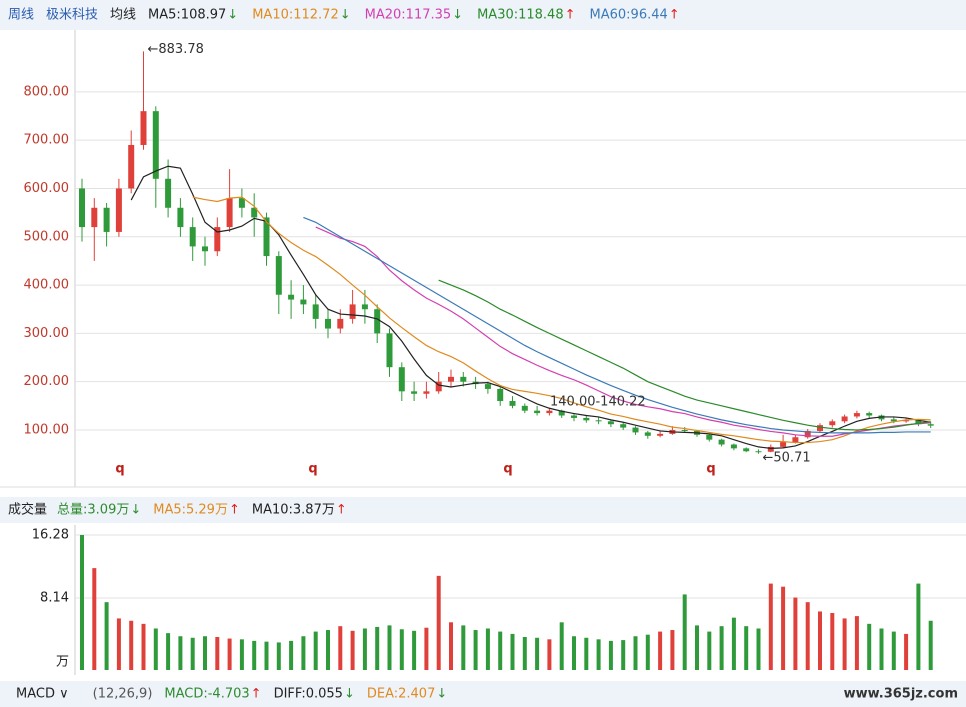 The image size is (966, 707). Describe the element at coordinates (21, 15) in the screenshot. I see `period-tab: 周线` at that location.